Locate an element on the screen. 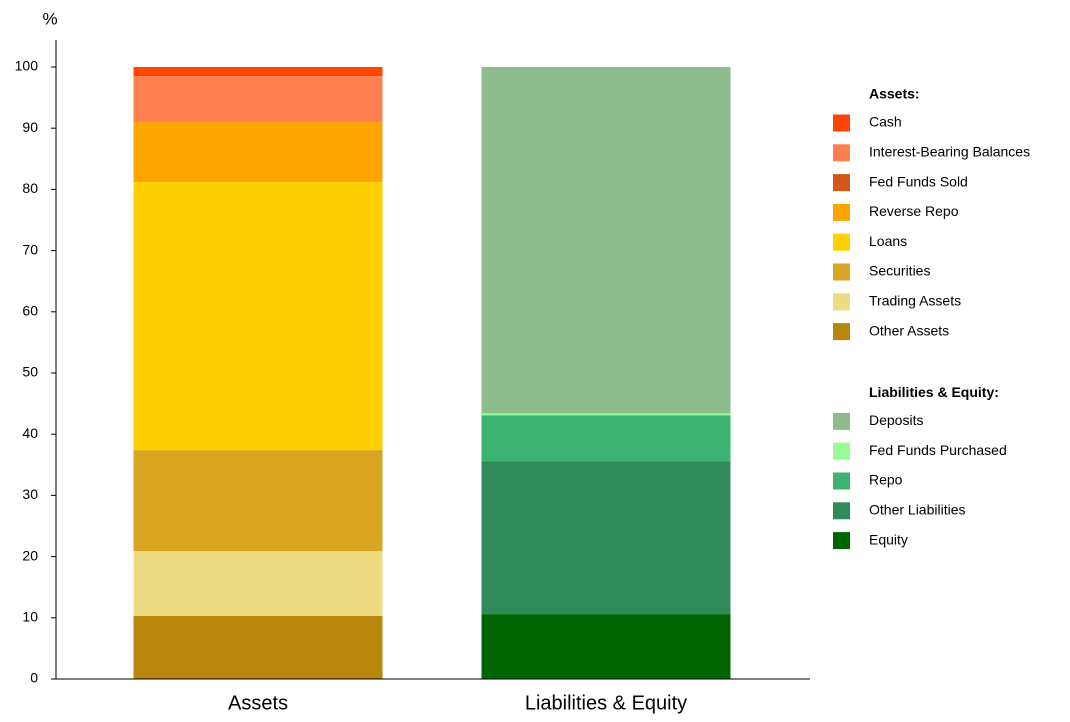 This screenshot has height=722, width=1070. x-tick-label: Assets is located at coordinates (258, 703).